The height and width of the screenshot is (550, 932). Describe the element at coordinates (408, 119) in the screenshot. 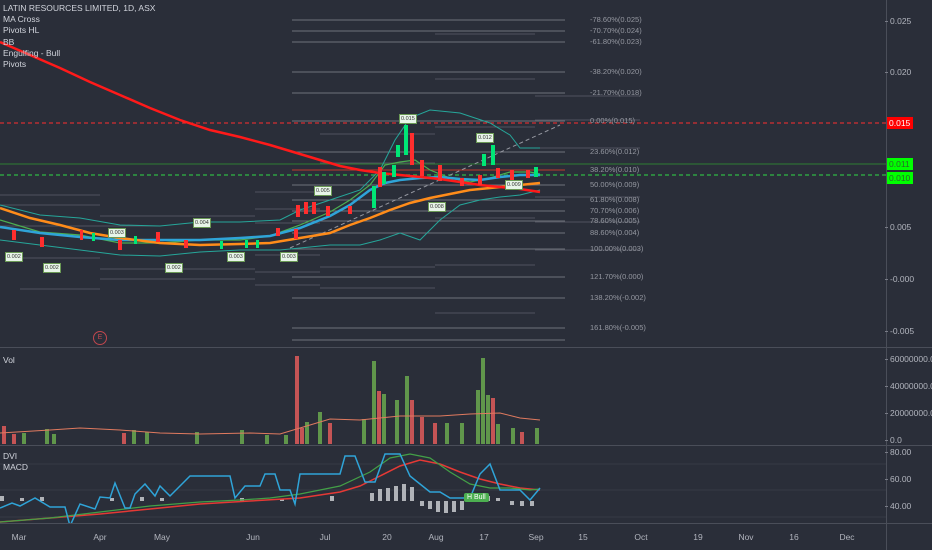

I see `pivot-label: 0.015` at that location.